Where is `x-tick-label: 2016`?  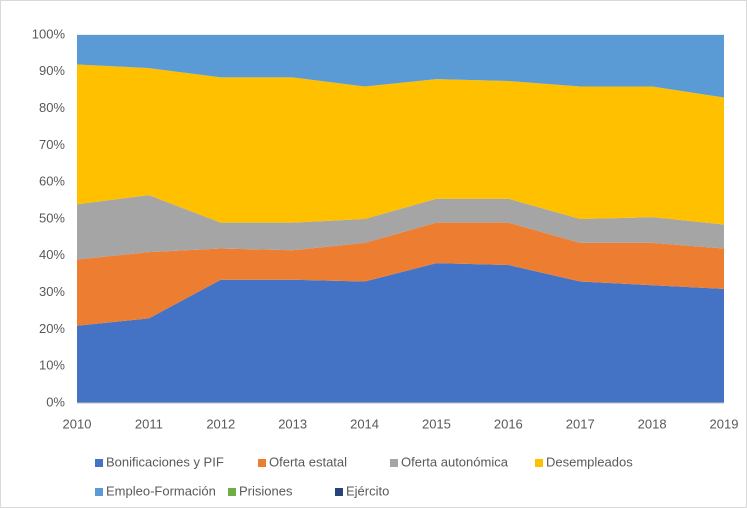 x-tick-label: 2016 is located at coordinates (508, 423).